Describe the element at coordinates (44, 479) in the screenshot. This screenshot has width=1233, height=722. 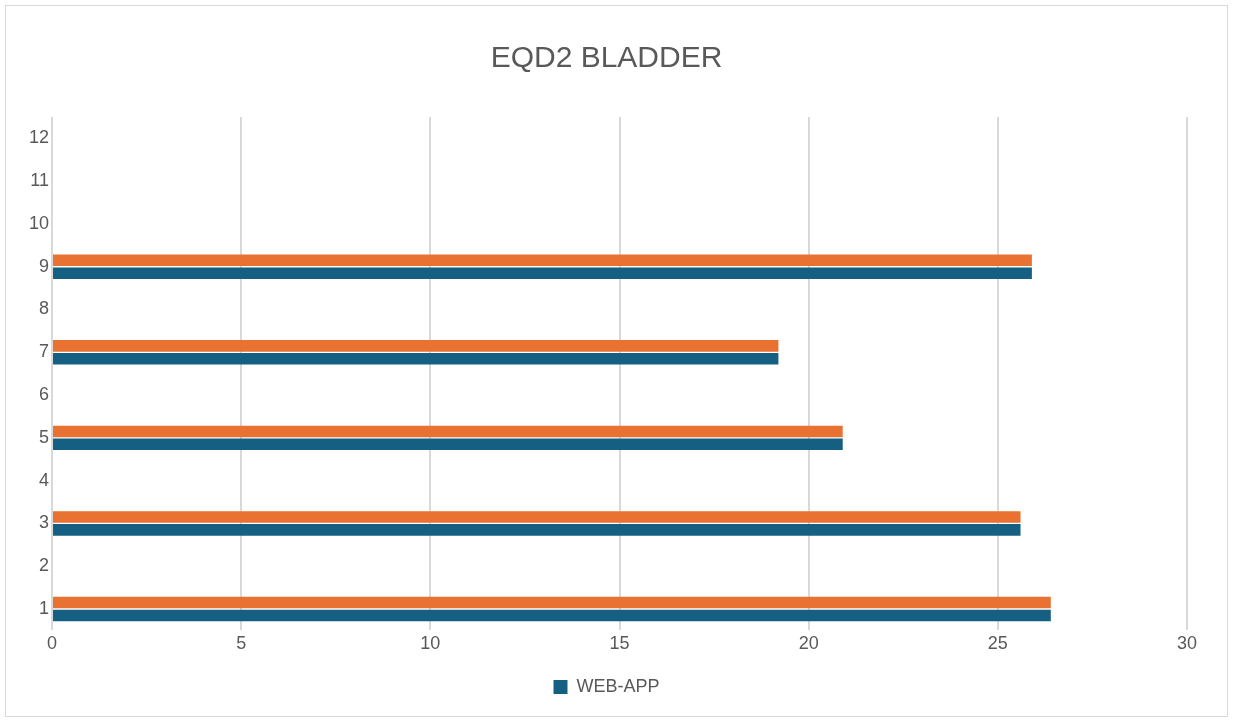
I see `y-tick-label: 4` at that location.